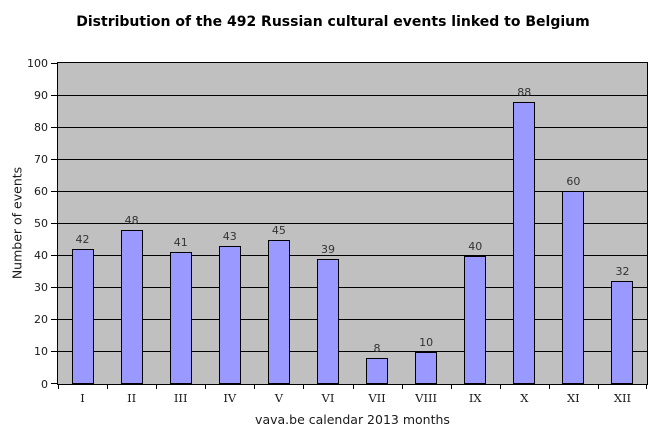 This screenshot has width=666, height=447. I want to click on bar-value-label: 45, so click(278, 230).